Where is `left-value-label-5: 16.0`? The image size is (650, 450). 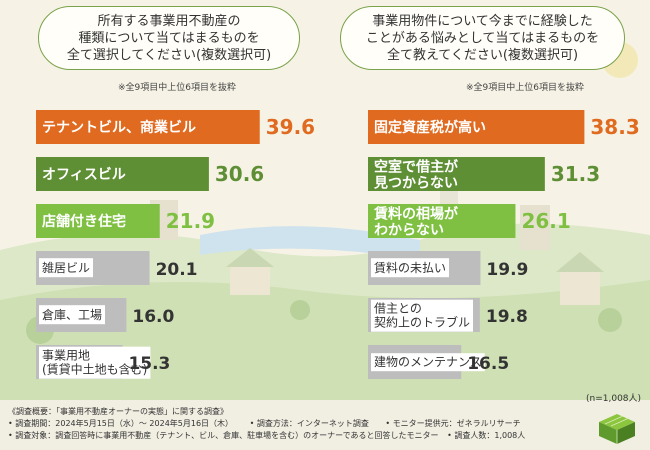
left-value-label-5: 16.0 is located at coordinates (153, 317).